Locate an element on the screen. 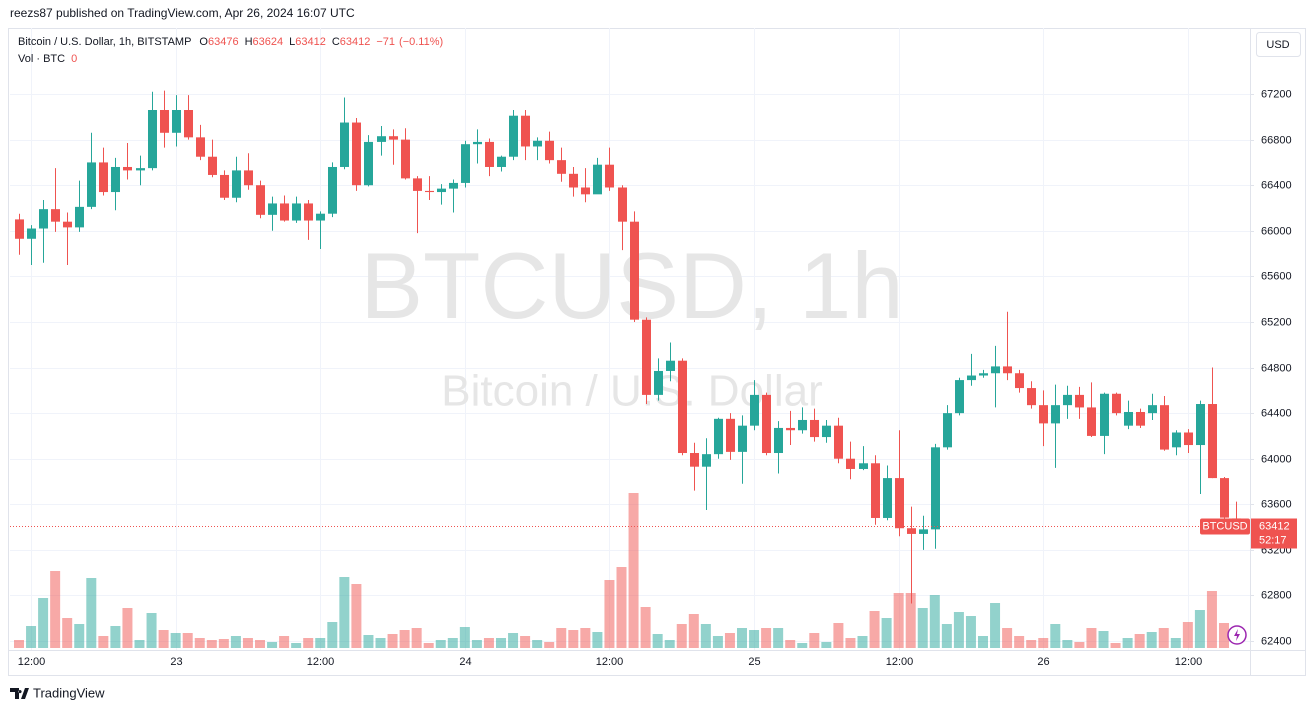  volume-legend: Vol · BTC 0 is located at coordinates (47, 59).